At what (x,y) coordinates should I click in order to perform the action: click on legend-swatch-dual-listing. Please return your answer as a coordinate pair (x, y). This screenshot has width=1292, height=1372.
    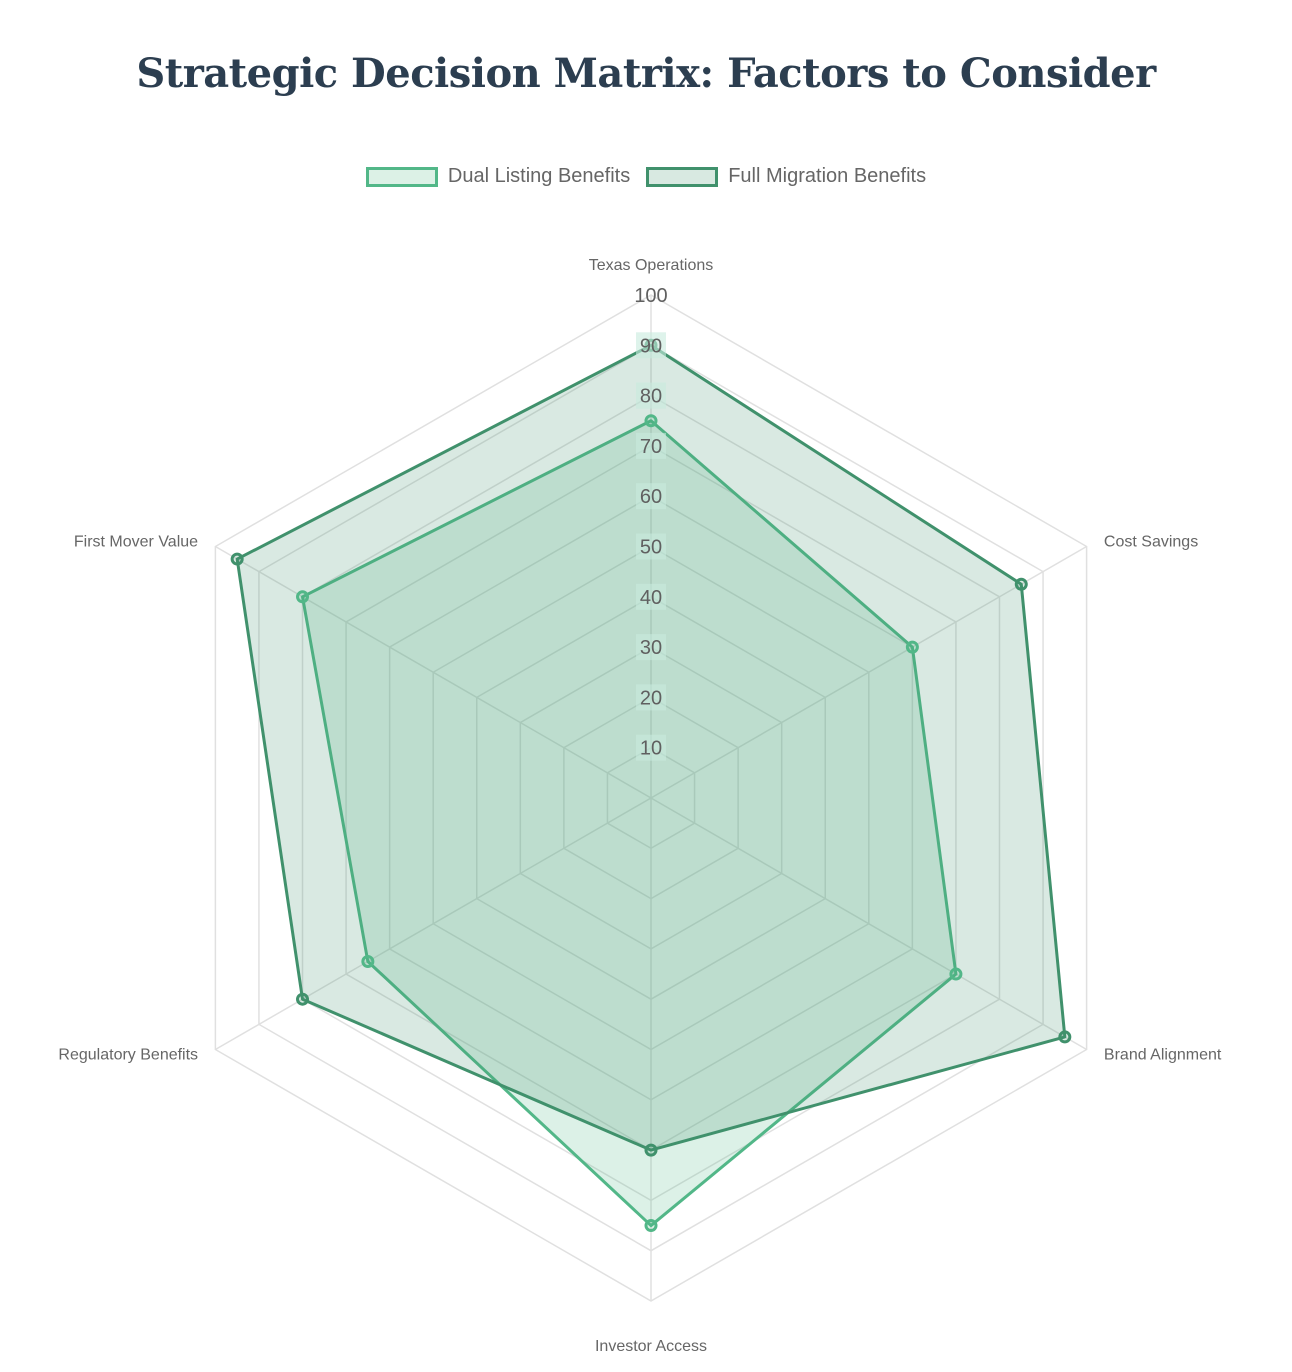
    Looking at the image, I should click on (401, 176).